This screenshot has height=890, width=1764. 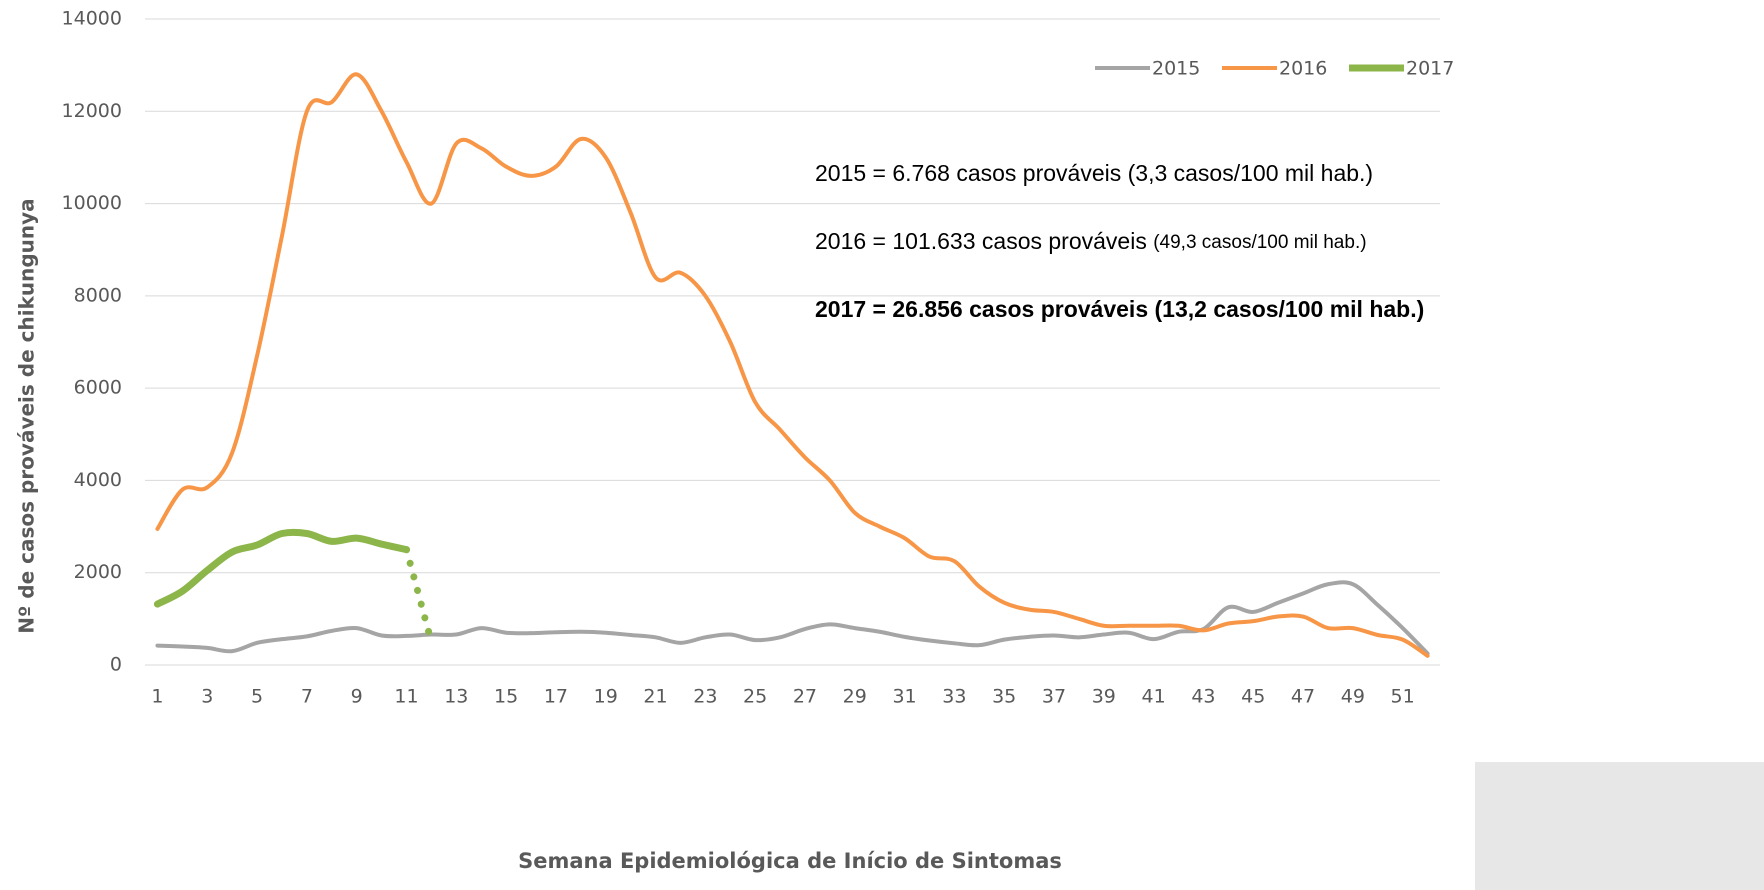 I want to click on x-tick-label: 31, so click(x=904, y=697).